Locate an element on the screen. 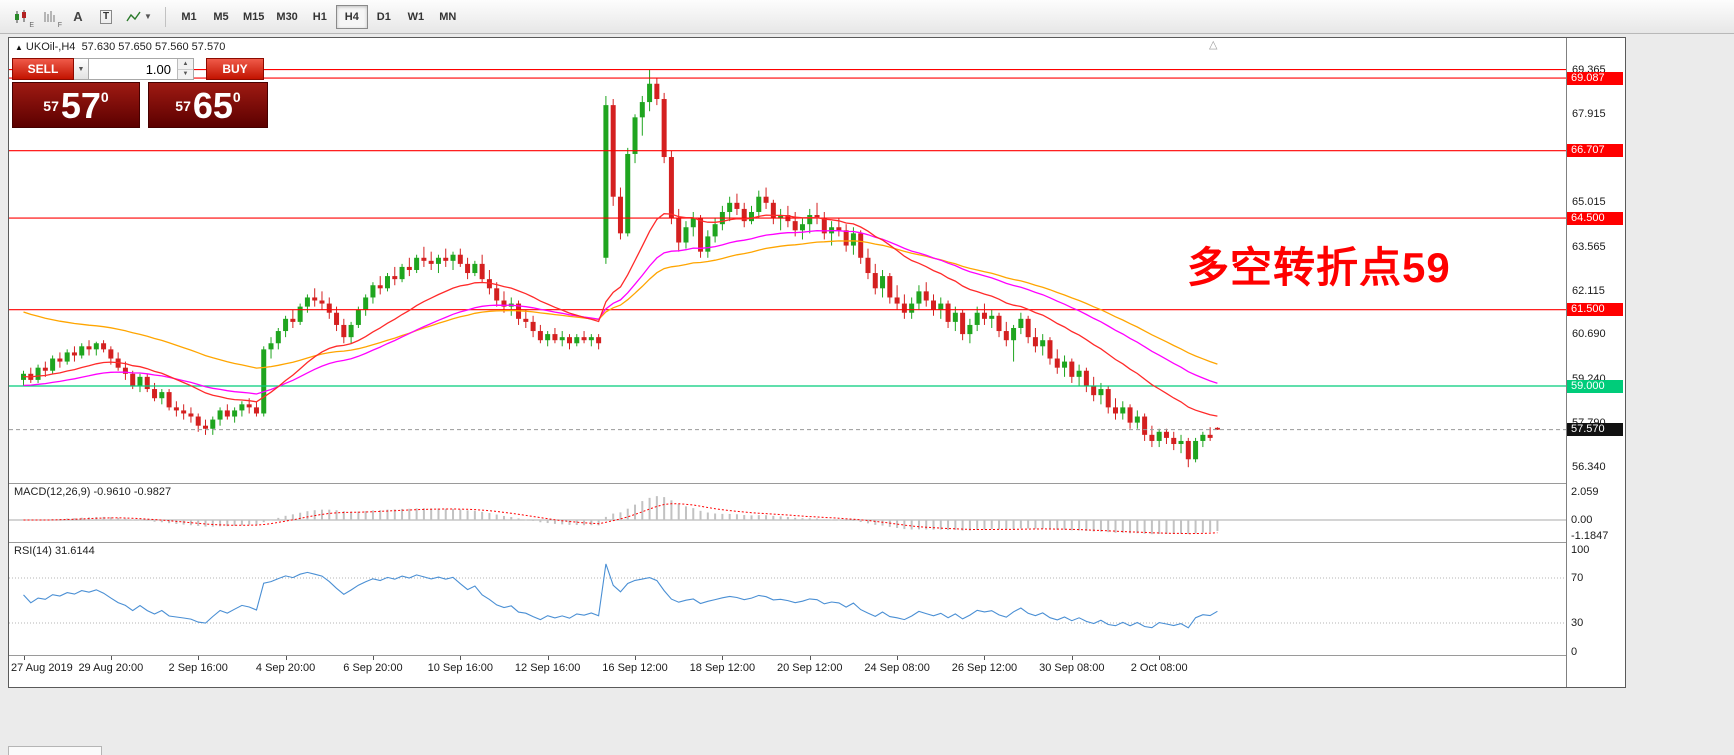 This screenshot has height=755, width=1734. add-indicator-button: ▼ is located at coordinates (139, 17).